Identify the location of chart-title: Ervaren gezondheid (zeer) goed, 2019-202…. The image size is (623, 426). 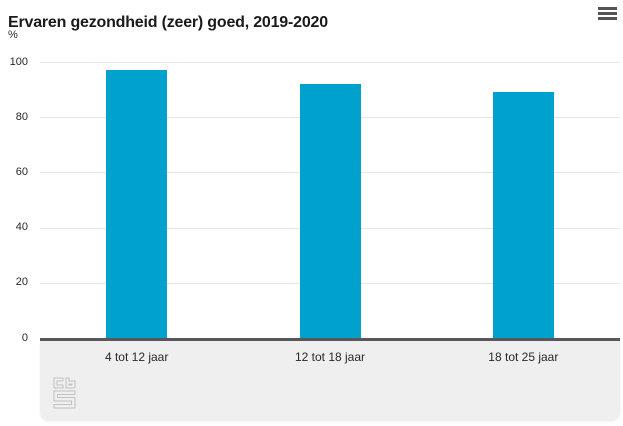
(168, 22).